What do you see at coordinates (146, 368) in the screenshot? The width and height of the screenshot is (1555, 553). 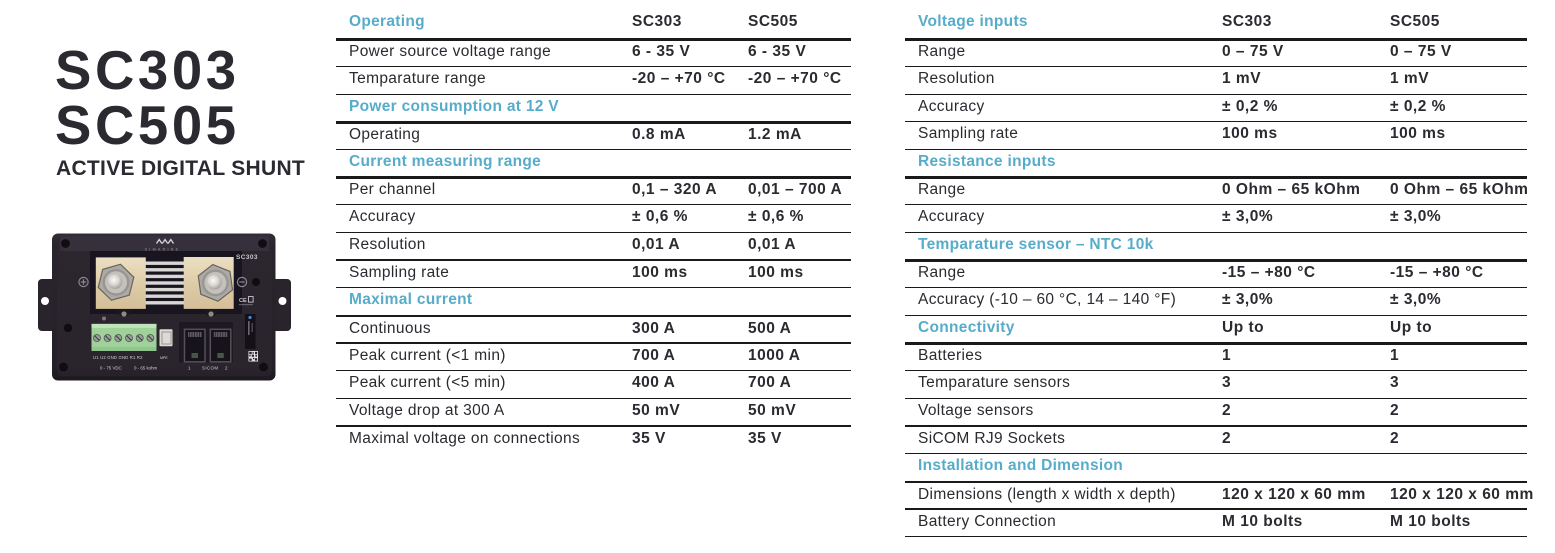 I see `svg-text: 0 - 65 kohm` at bounding box center [146, 368].